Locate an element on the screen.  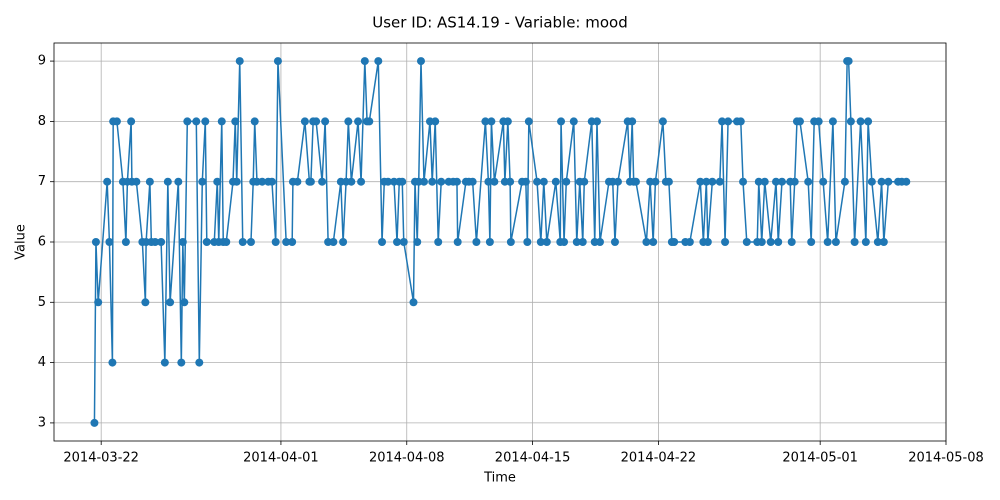
x-tick-label: 2014-05-01 is located at coordinates (820, 458).